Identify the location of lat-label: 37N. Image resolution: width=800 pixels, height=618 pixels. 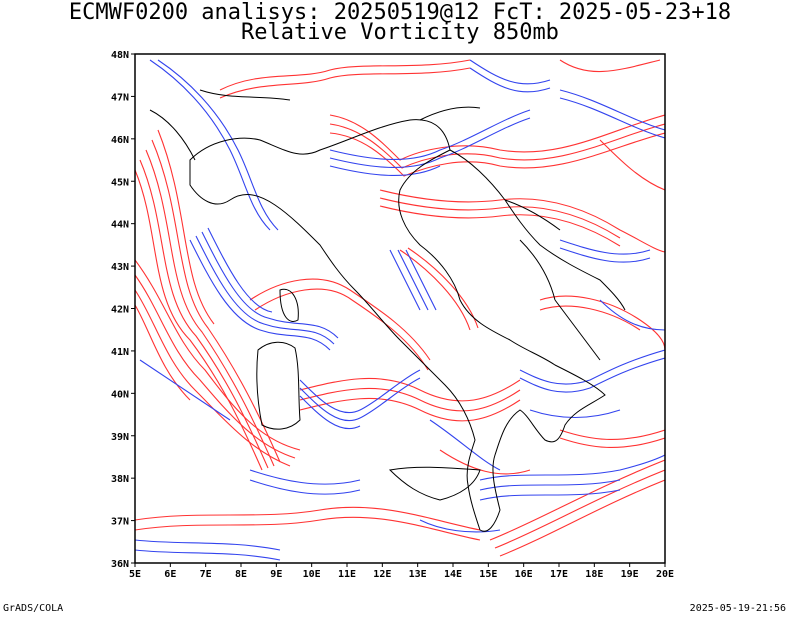
(120, 522).